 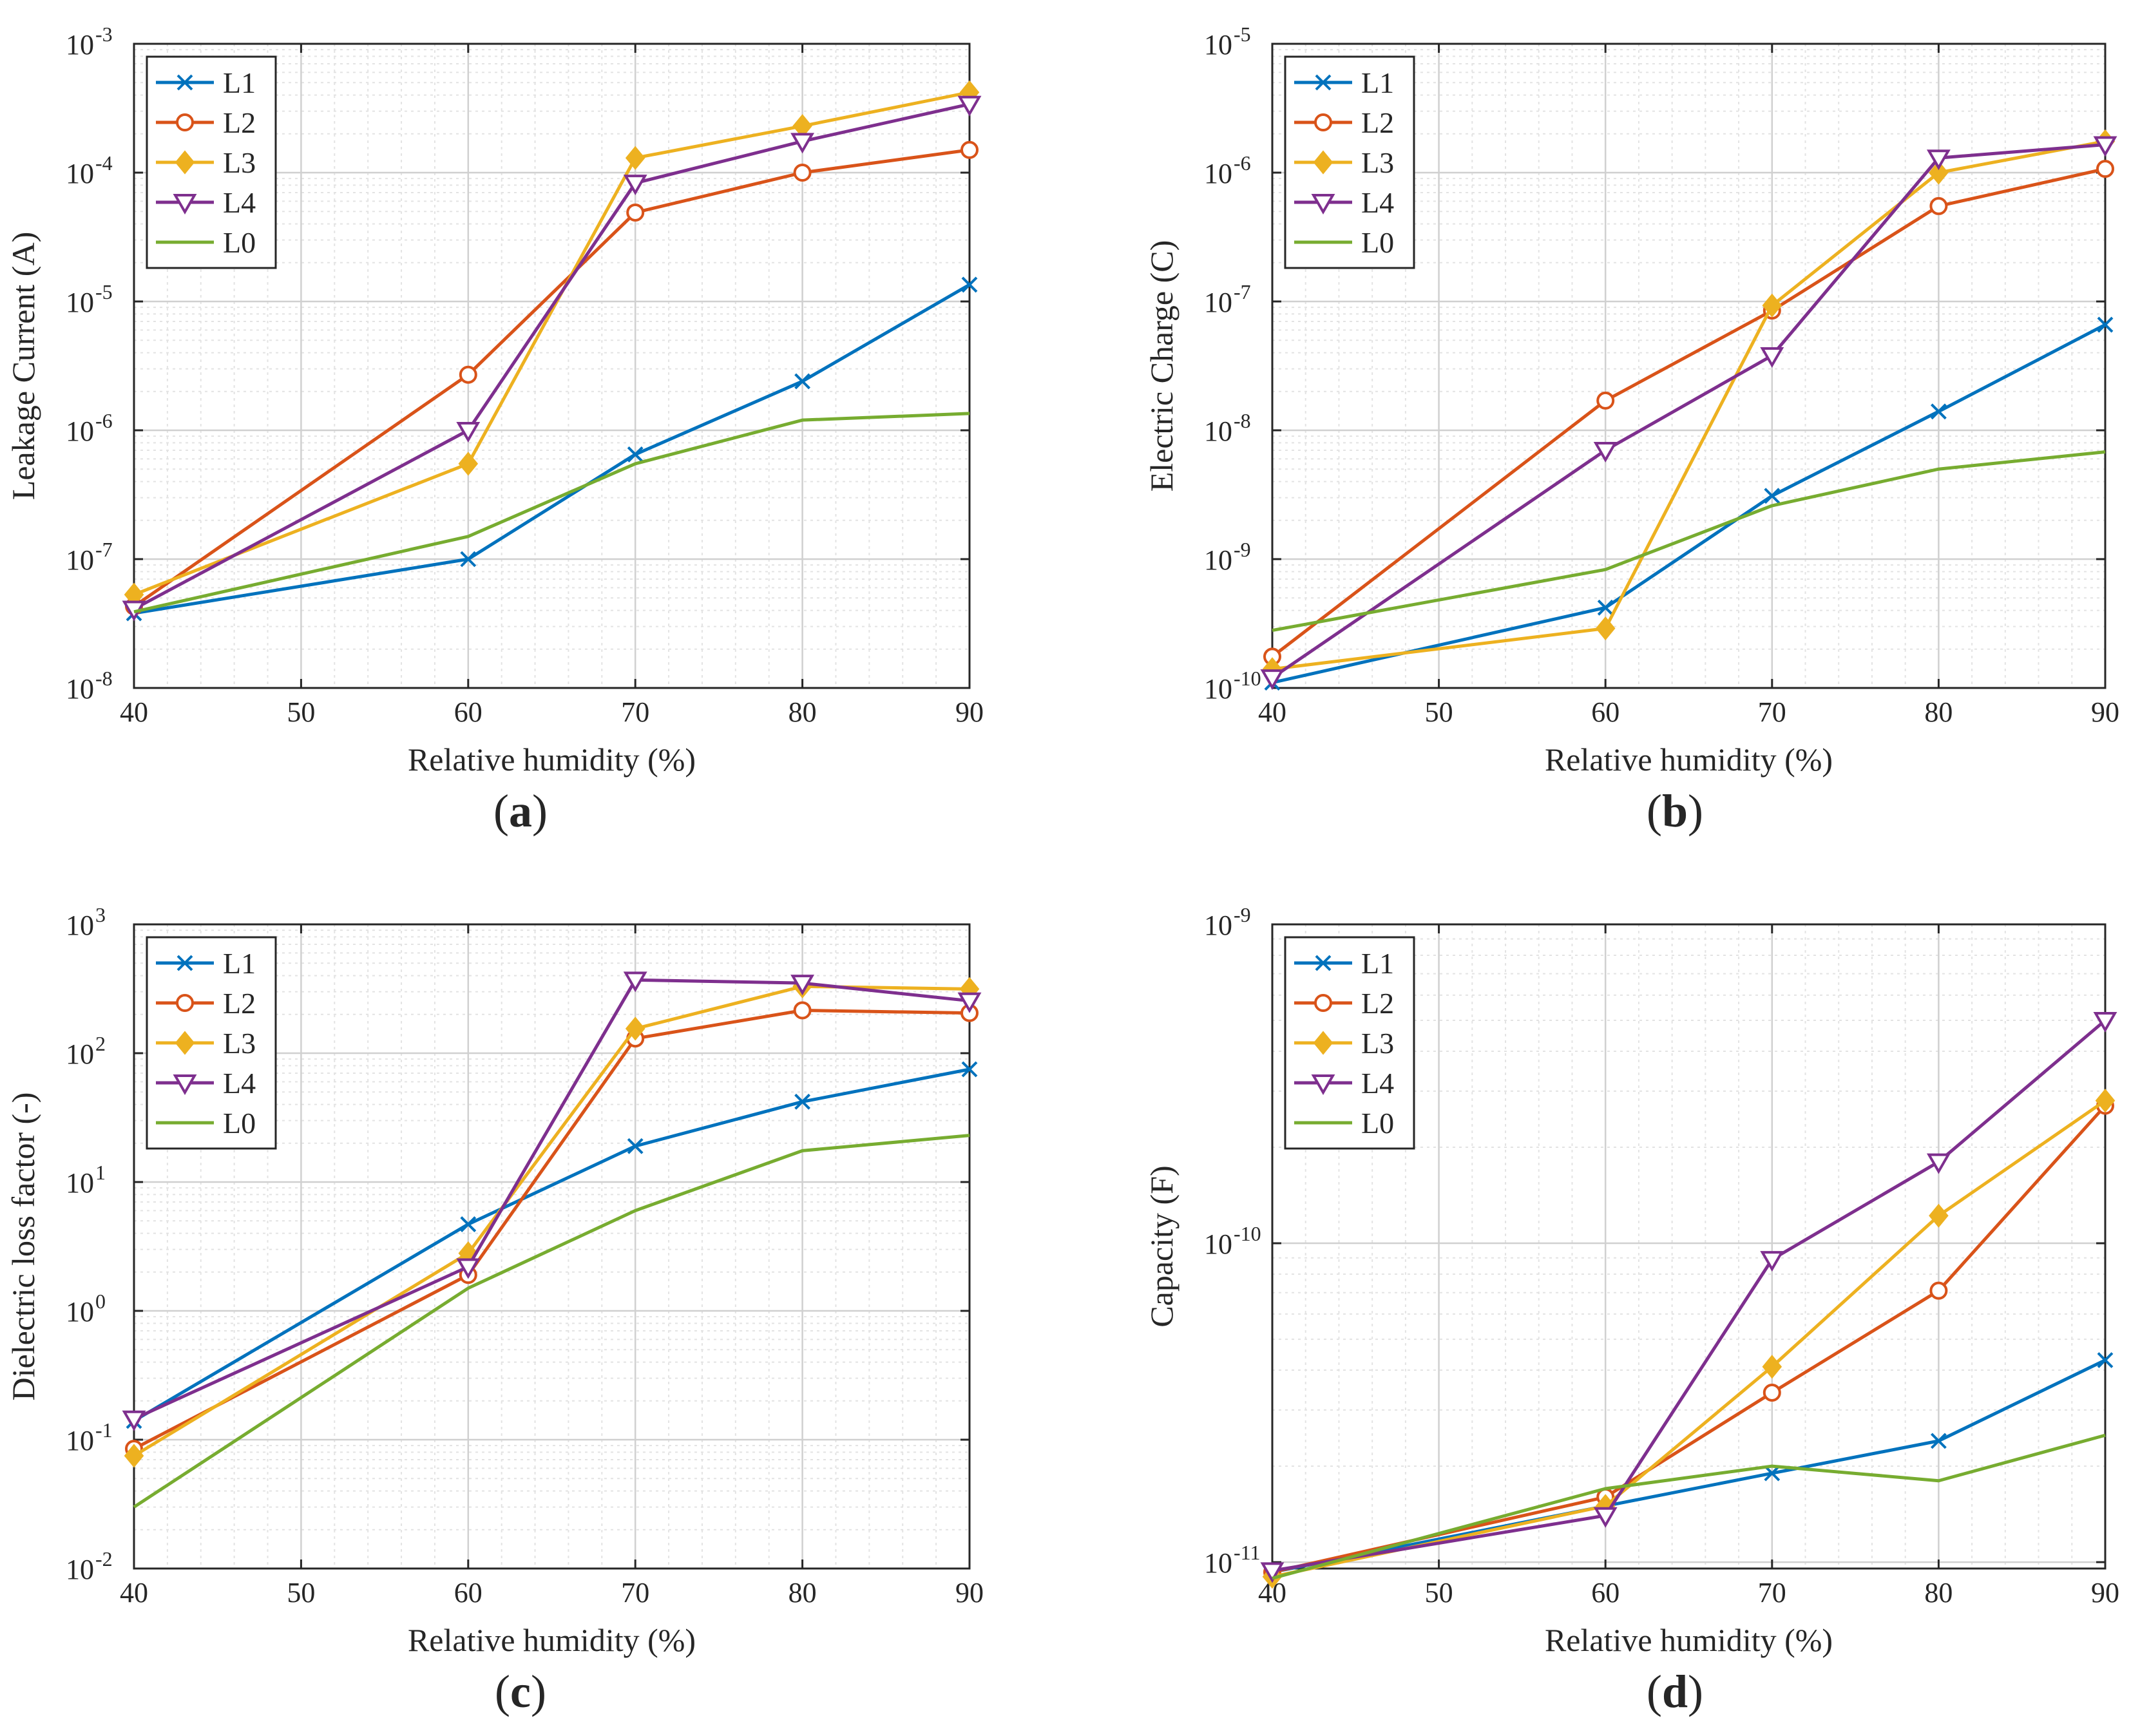 What do you see at coordinates (1161, 1246) in the screenshot?
I see `y-axis-label: Capacity (F)` at bounding box center [1161, 1246].